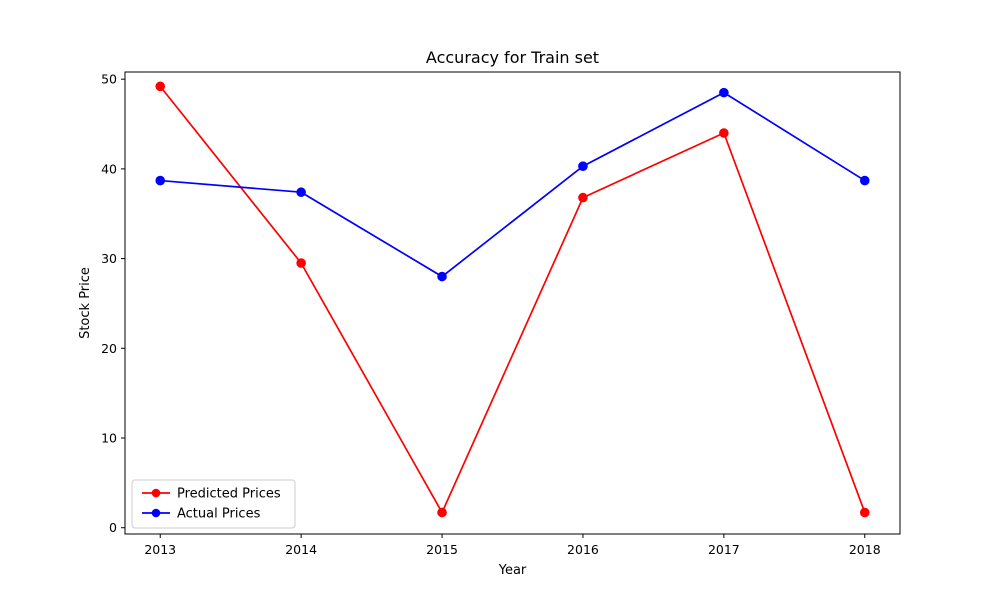 The height and width of the screenshot is (604, 1000). I want to click on y-tick-label: 0, so click(113, 527).